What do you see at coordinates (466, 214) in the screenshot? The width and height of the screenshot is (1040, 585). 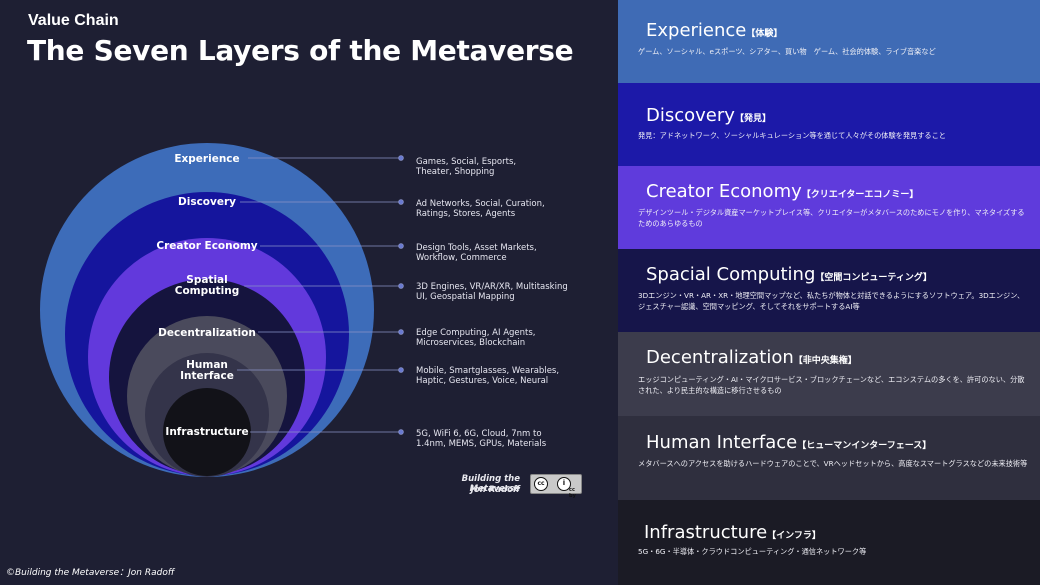 I see `examples-discovery-2: Ratings, Stores, Agents` at bounding box center [466, 214].